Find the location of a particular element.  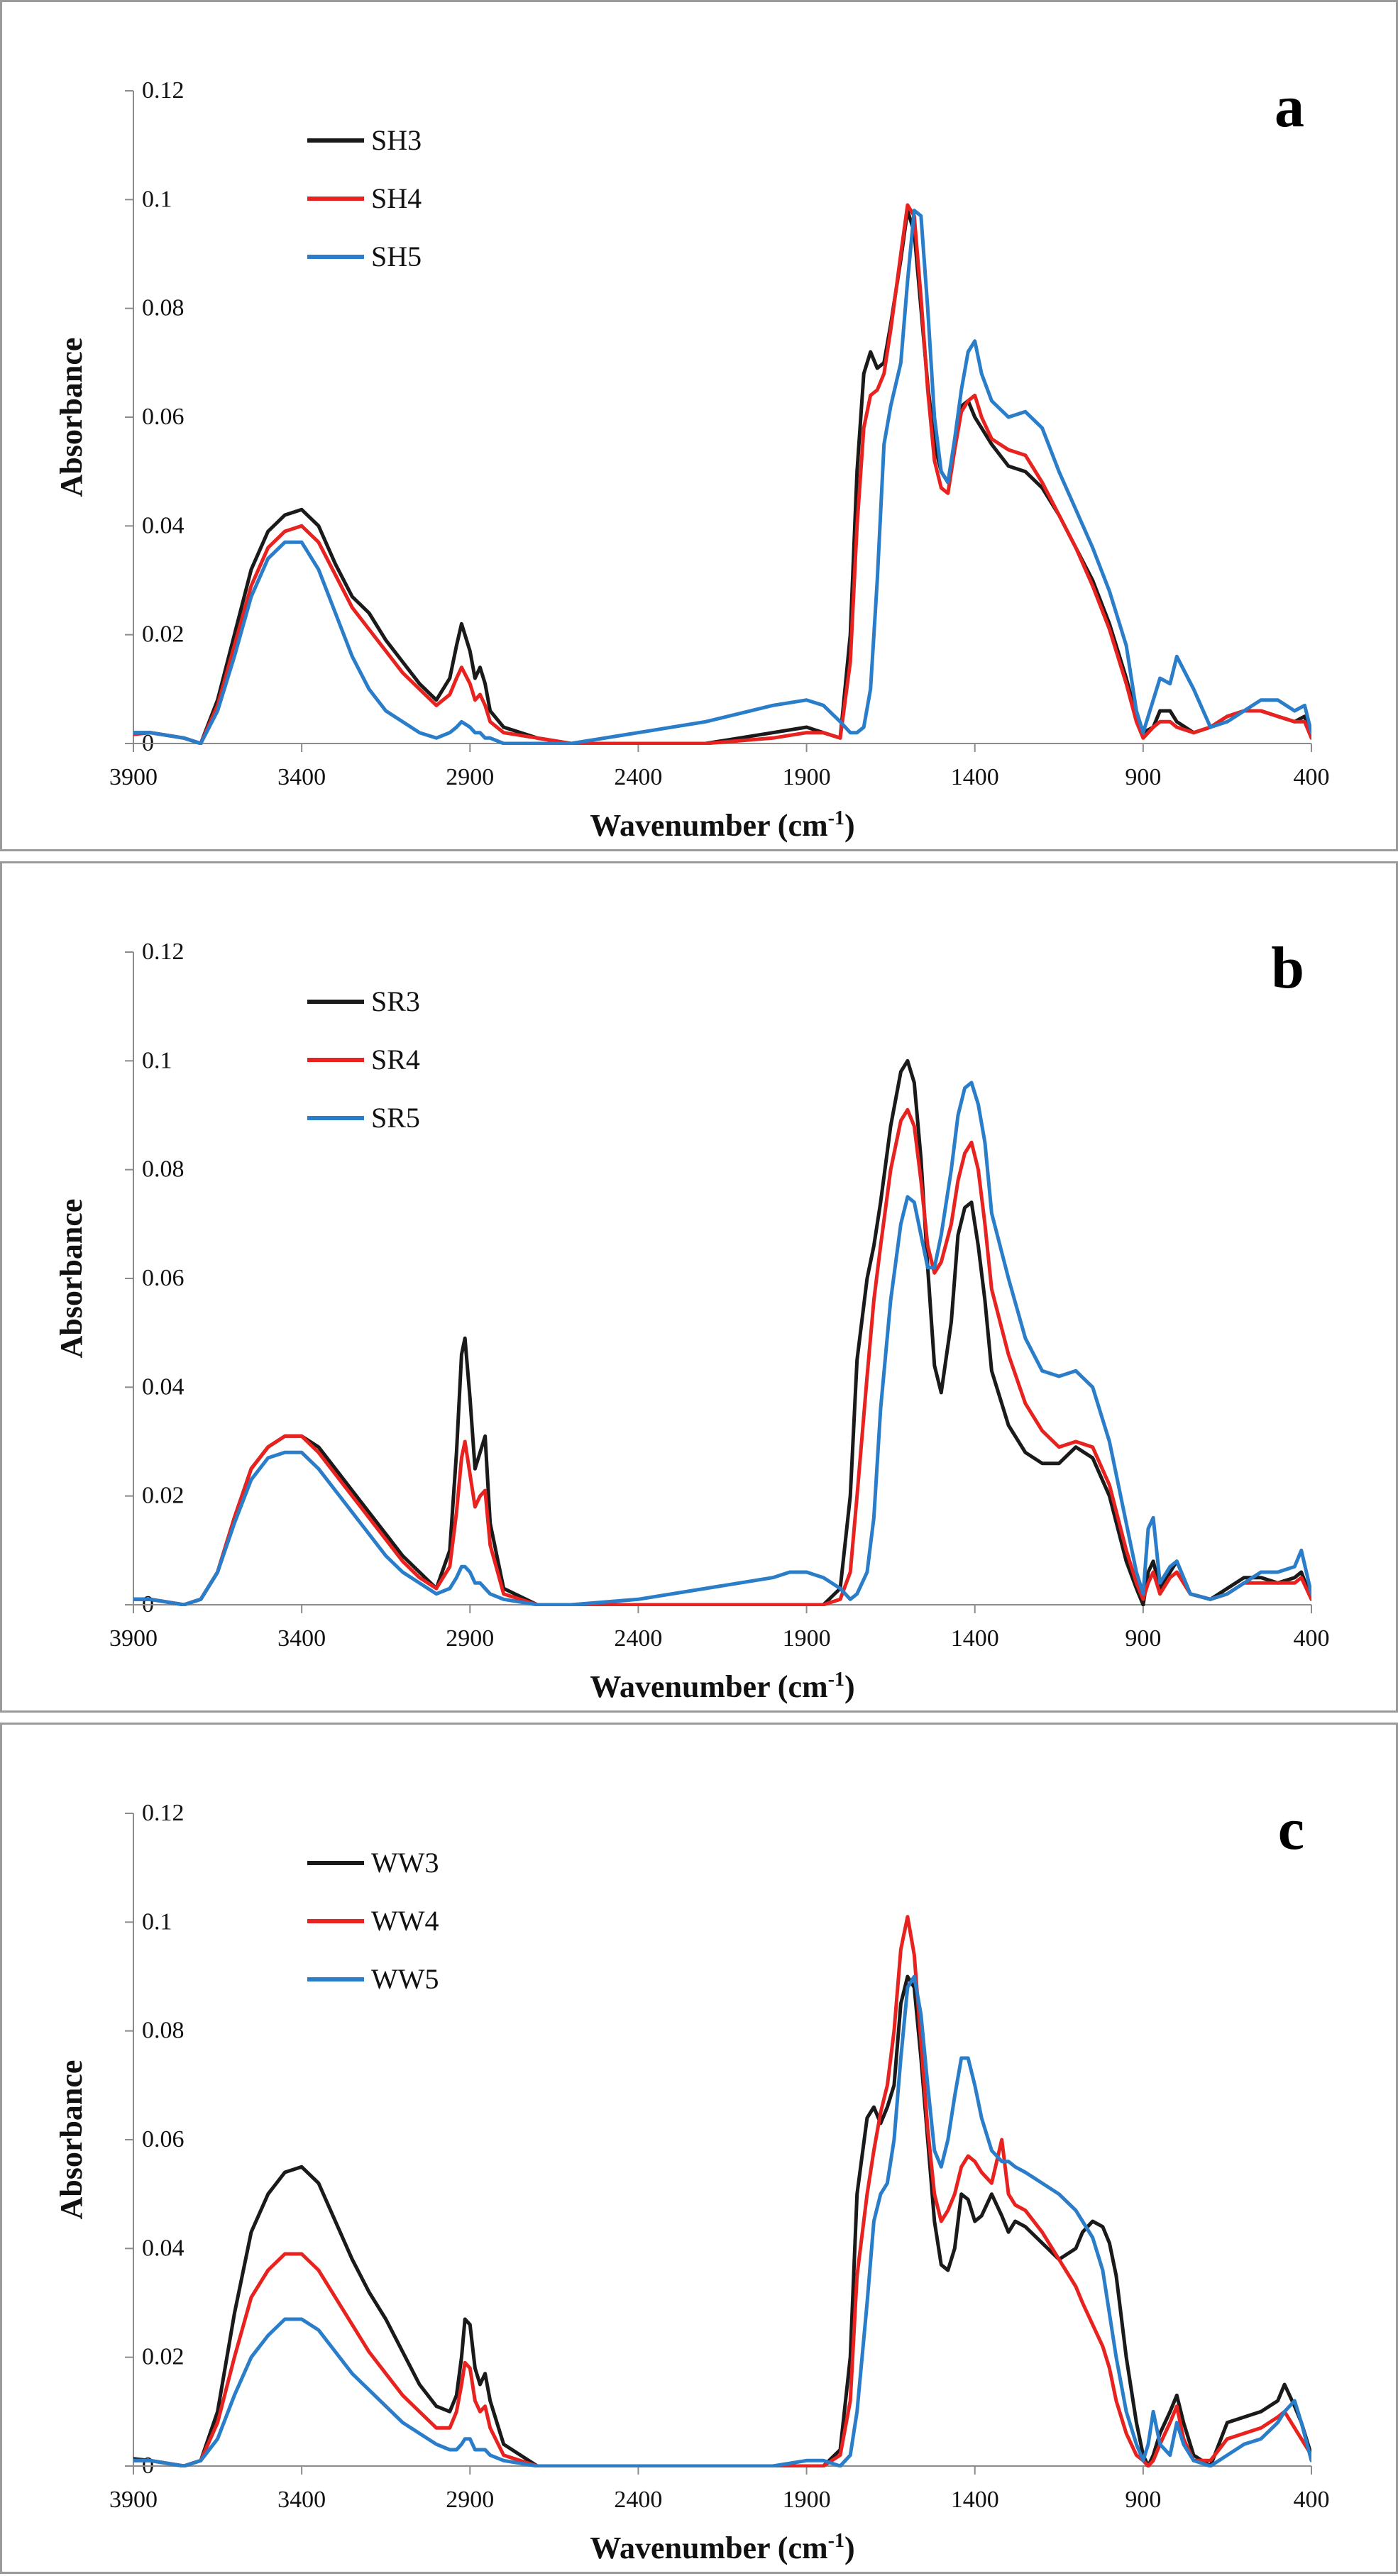

panel-letter: c is located at coordinates (1291, 1829).